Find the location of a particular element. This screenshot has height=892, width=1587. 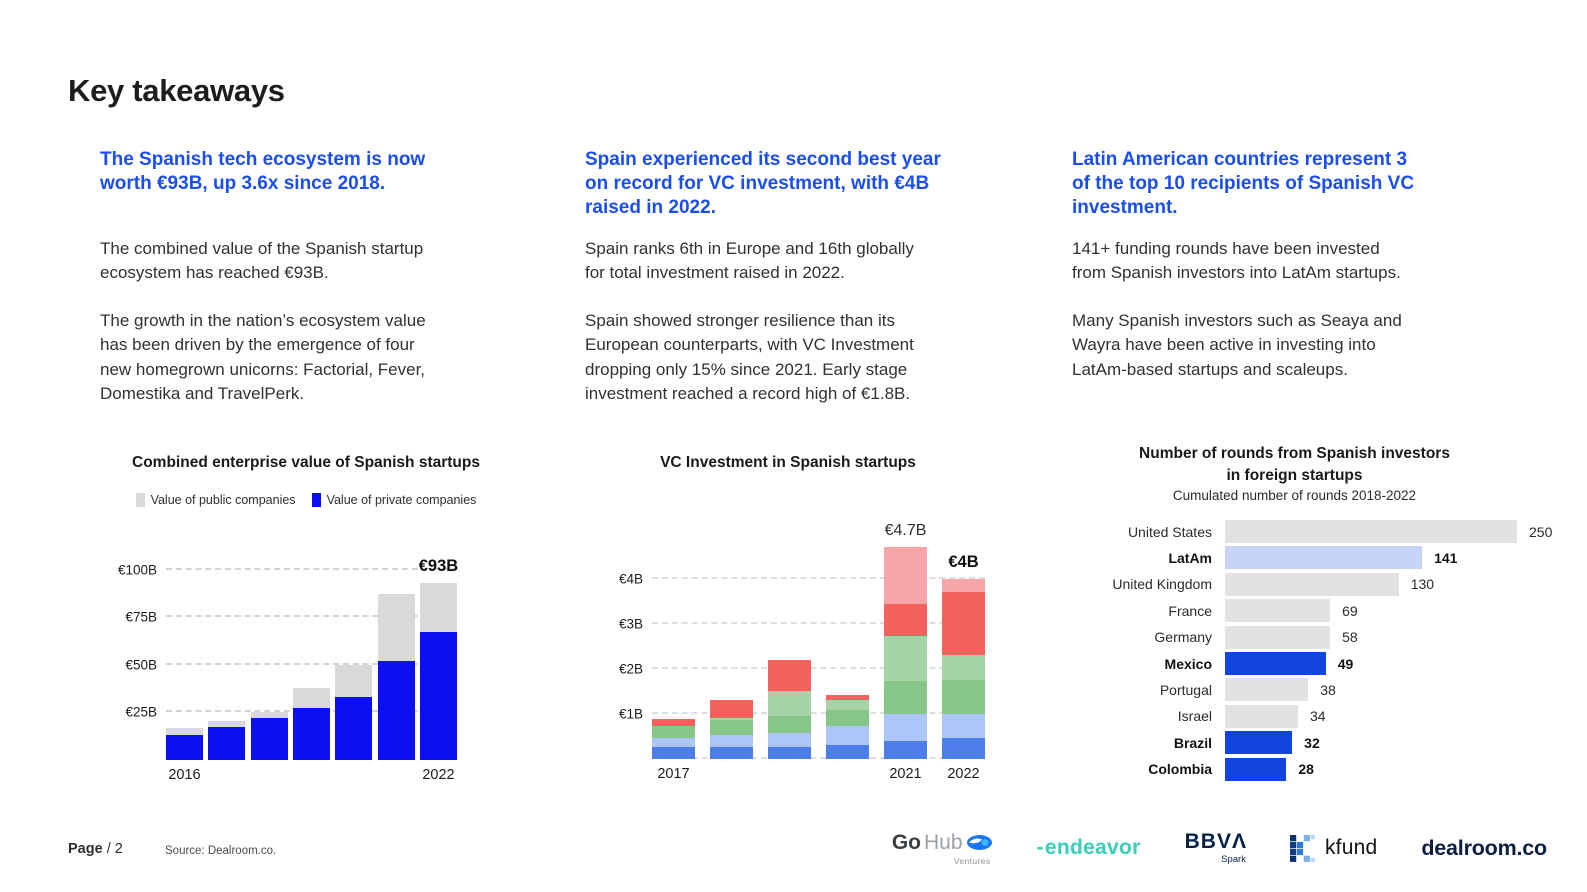

endeavor-dash: - is located at coordinates (1040, 847).